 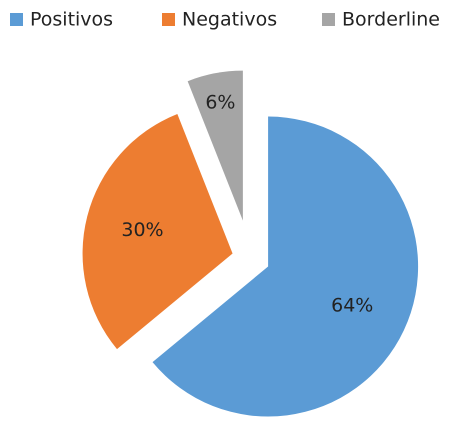 What do you see at coordinates (142, 230) in the screenshot?
I see `data-label: 30%` at bounding box center [142, 230].